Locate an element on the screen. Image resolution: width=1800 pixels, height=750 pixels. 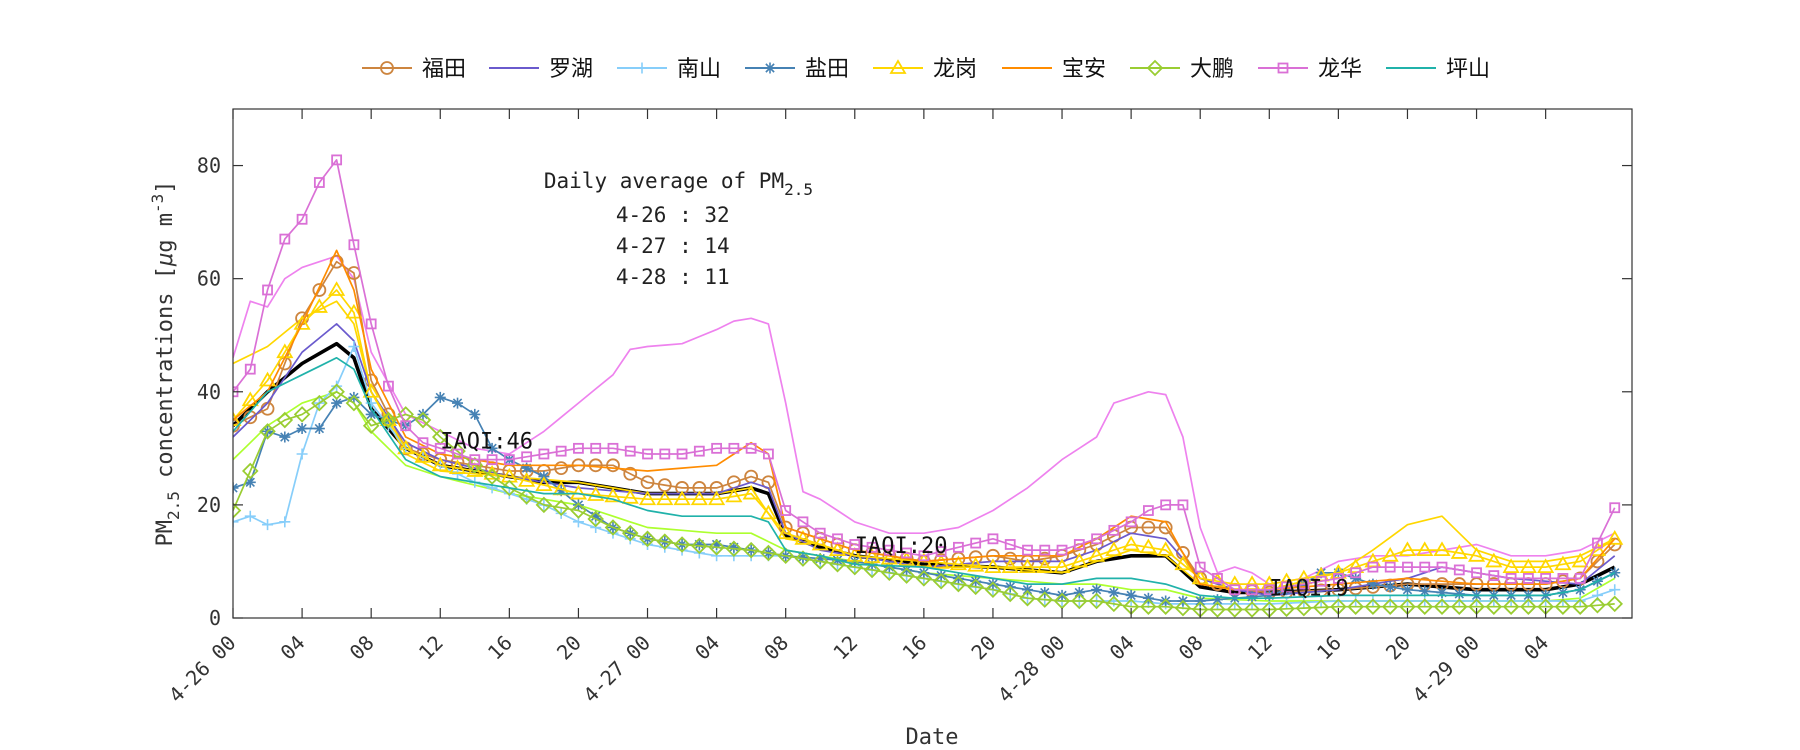
y-tick-label: 60 is located at coordinates (209, 279).